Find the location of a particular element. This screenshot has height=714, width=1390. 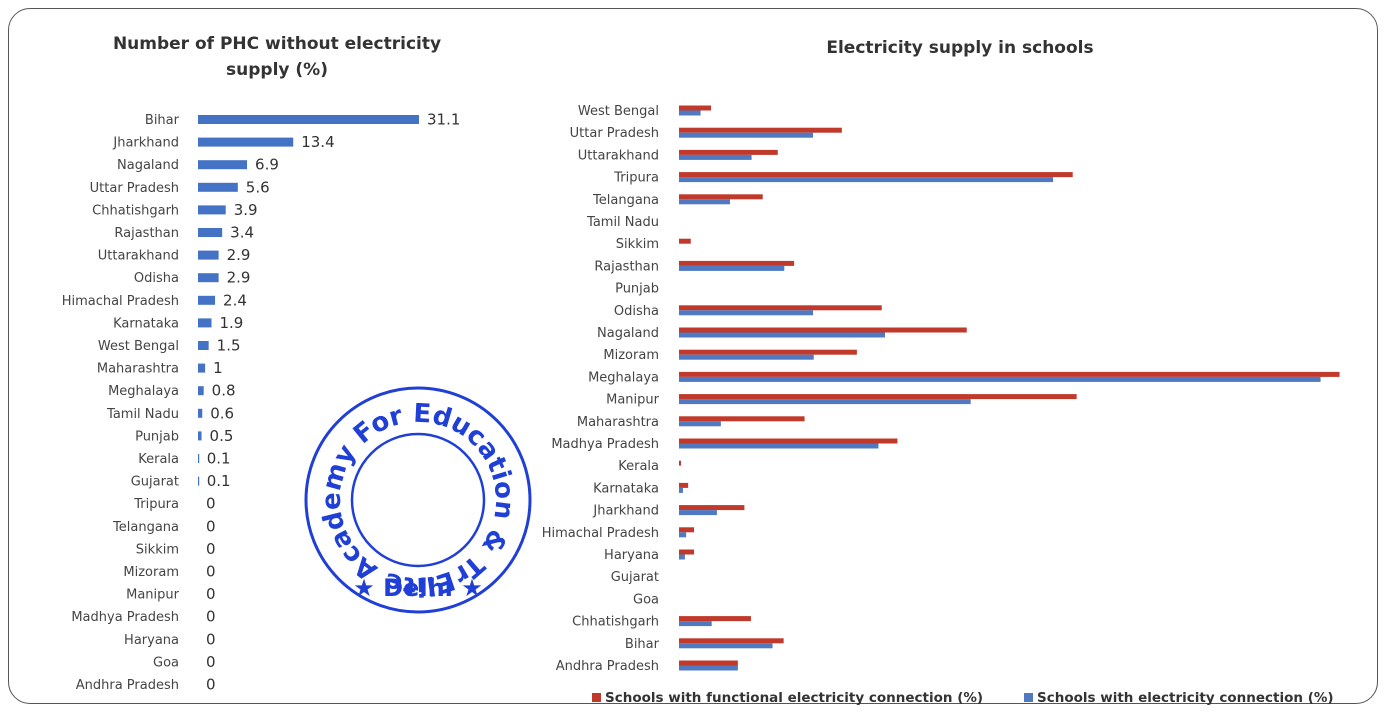

legend-label-connection: Schools with electricity connection (%) is located at coordinates (1185, 698).